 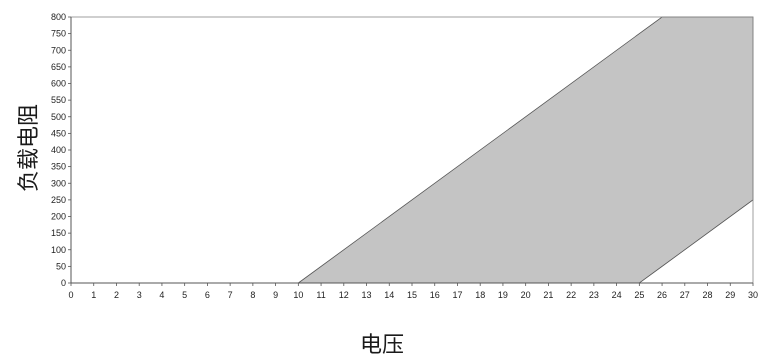 I want to click on x-tick-label-15: 15, so click(x=412, y=295).